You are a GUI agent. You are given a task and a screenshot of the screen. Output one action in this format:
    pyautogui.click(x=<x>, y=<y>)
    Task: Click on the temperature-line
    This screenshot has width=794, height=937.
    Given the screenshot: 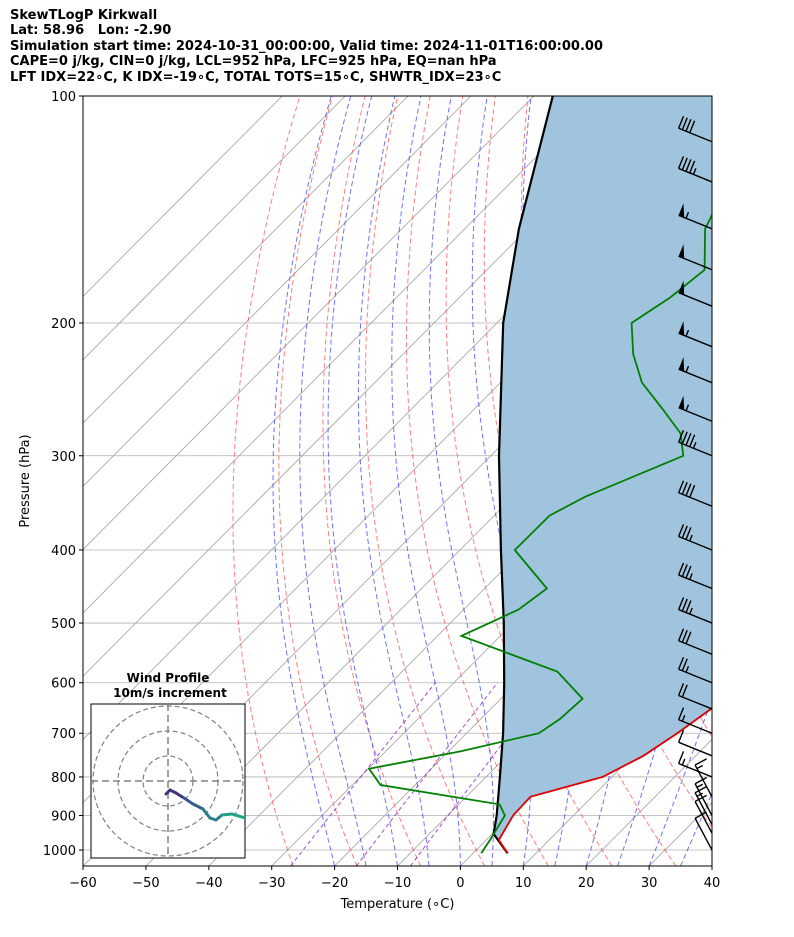 What is the action you would take?
    pyautogui.click(x=604, y=780)
    